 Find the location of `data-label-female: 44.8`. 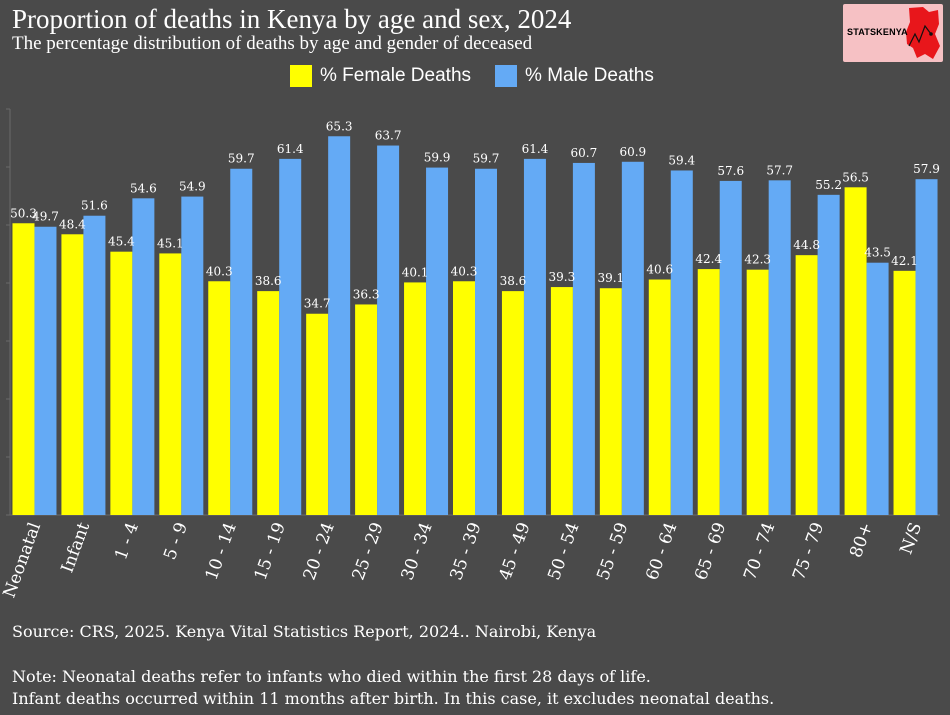

data-label-female: 44.8 is located at coordinates (806, 245).